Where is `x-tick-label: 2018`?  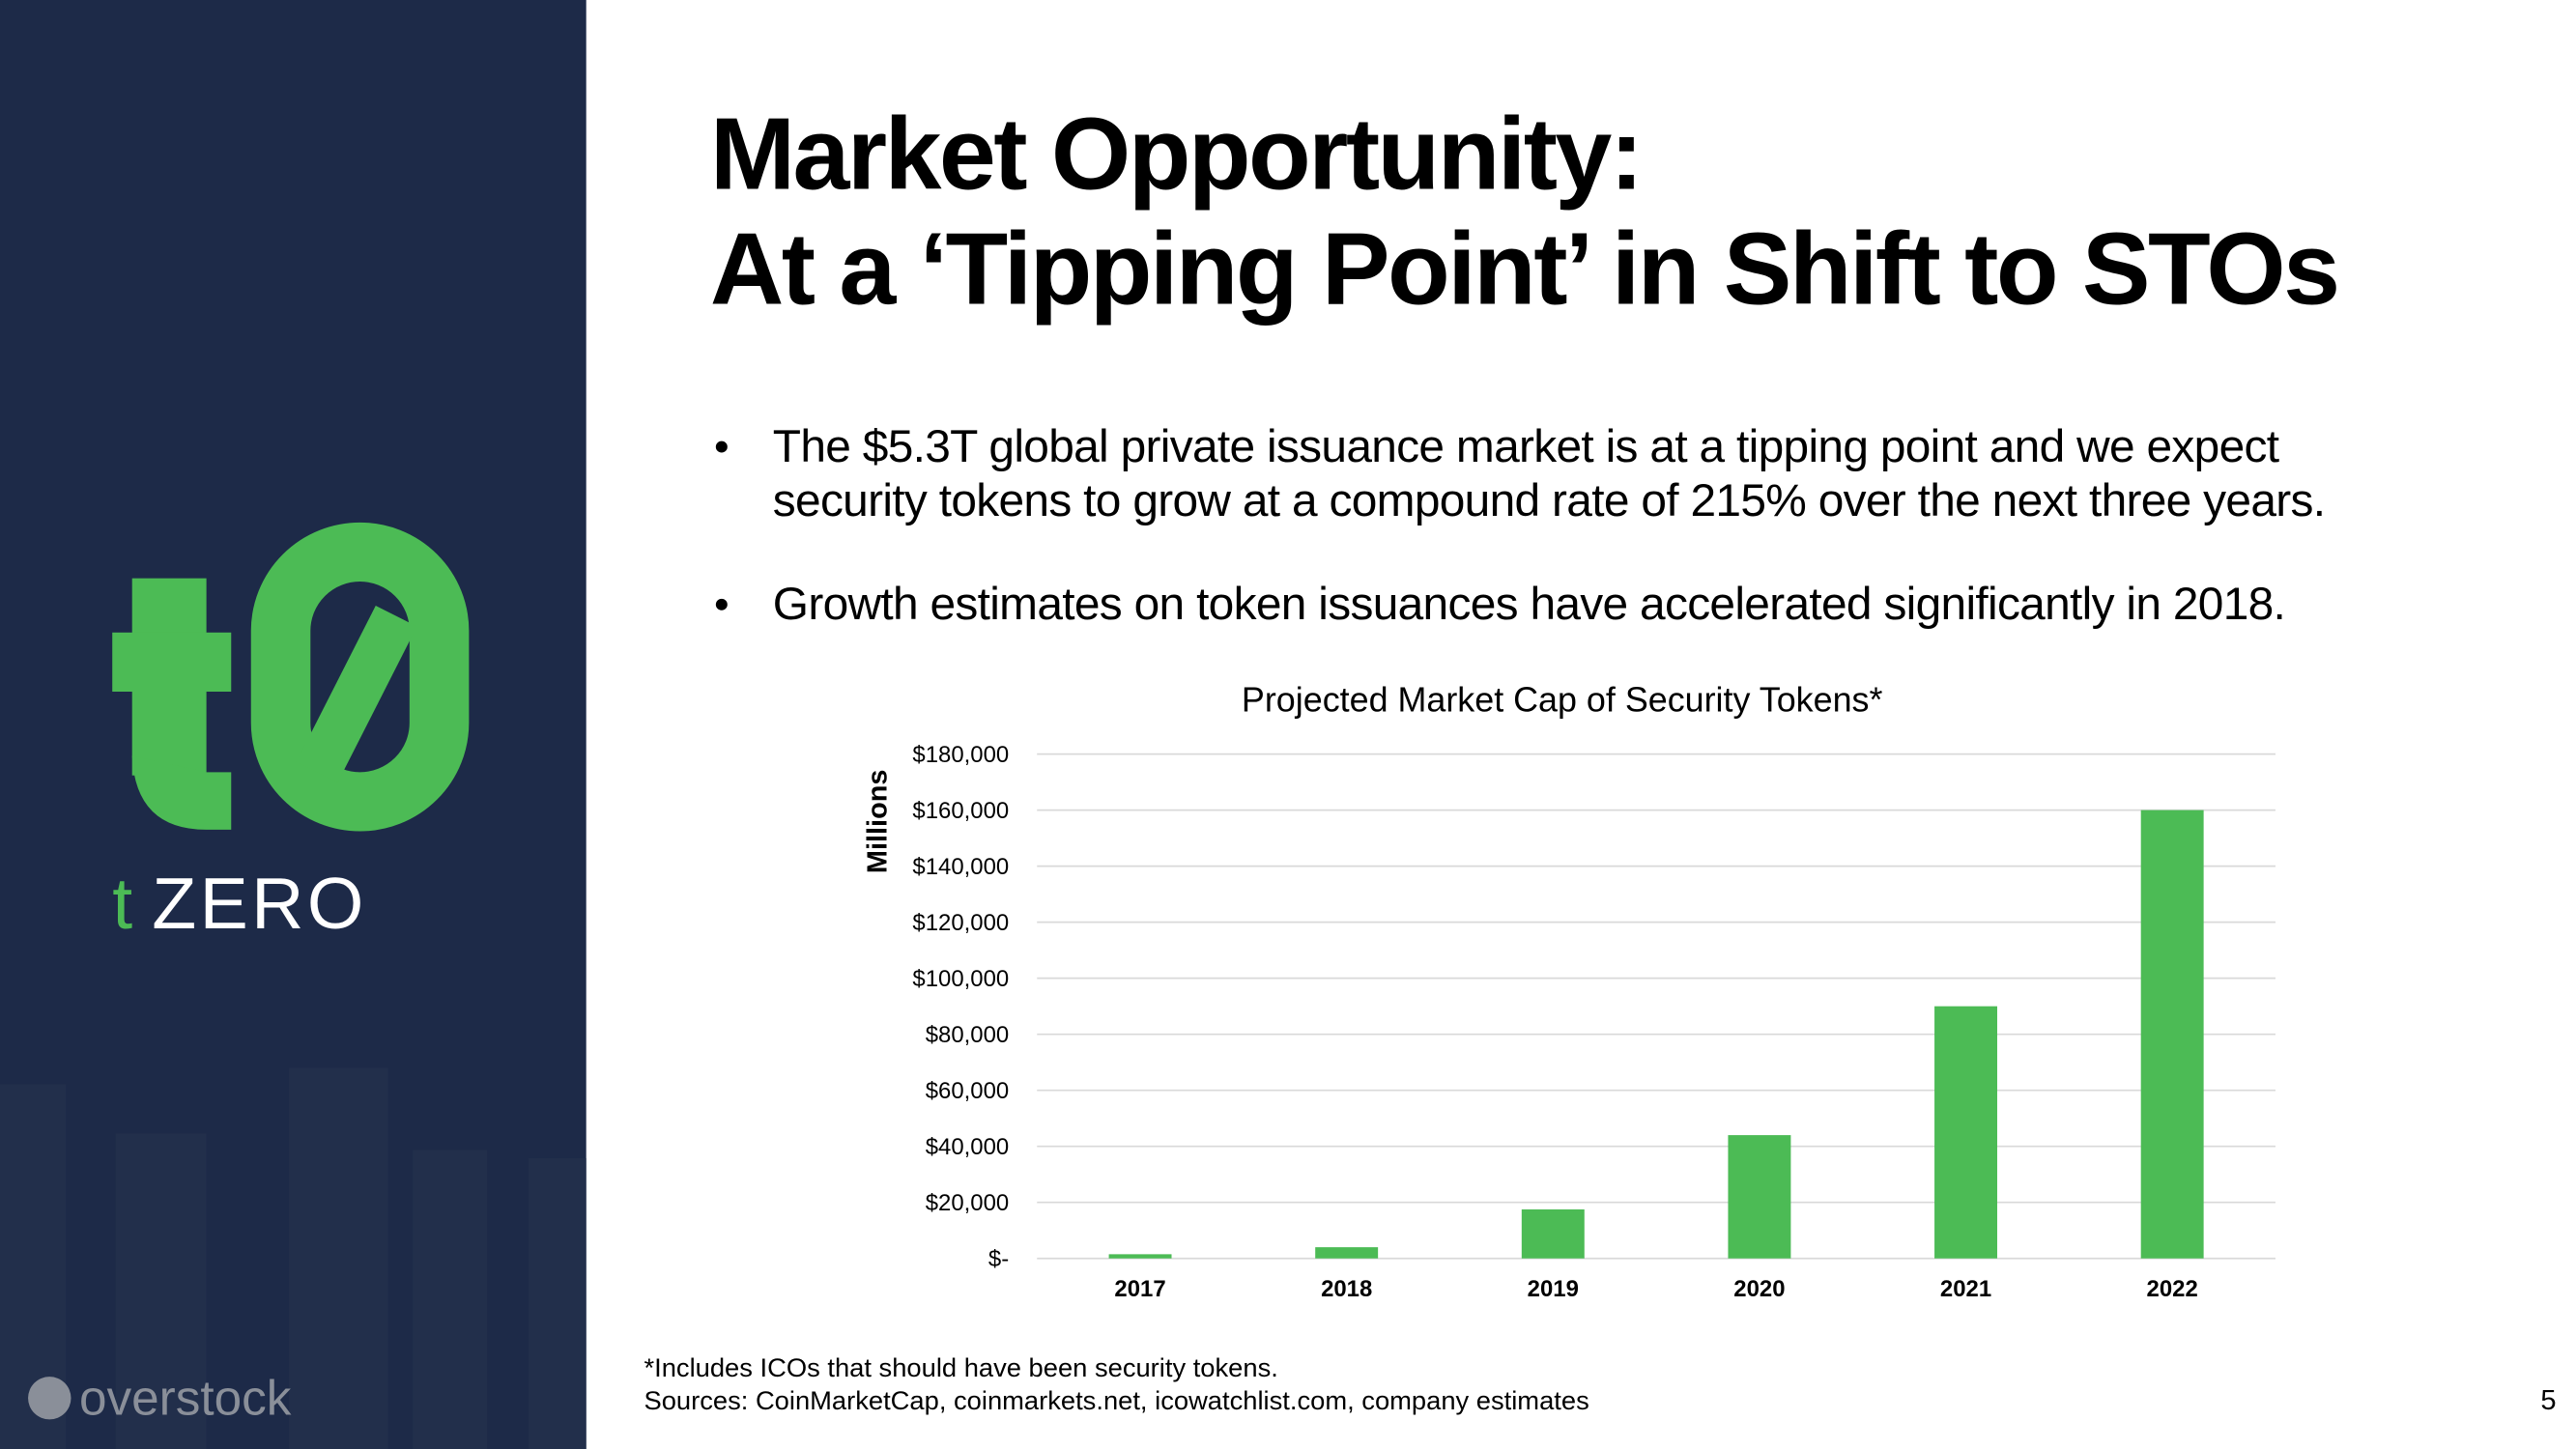 x-tick-label: 2018 is located at coordinates (1347, 1289).